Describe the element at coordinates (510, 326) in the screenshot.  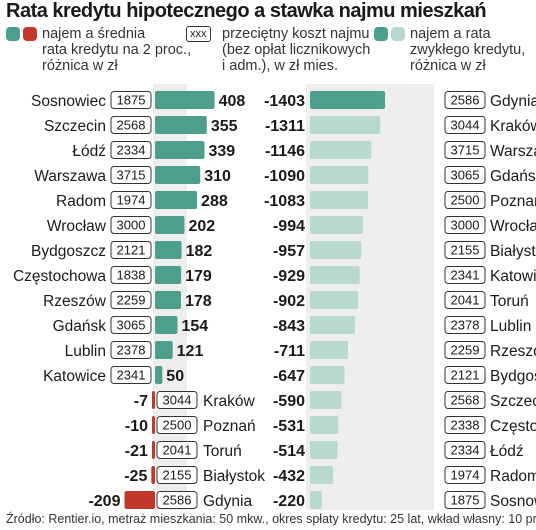
I see `city-right-9: Lublin` at that location.